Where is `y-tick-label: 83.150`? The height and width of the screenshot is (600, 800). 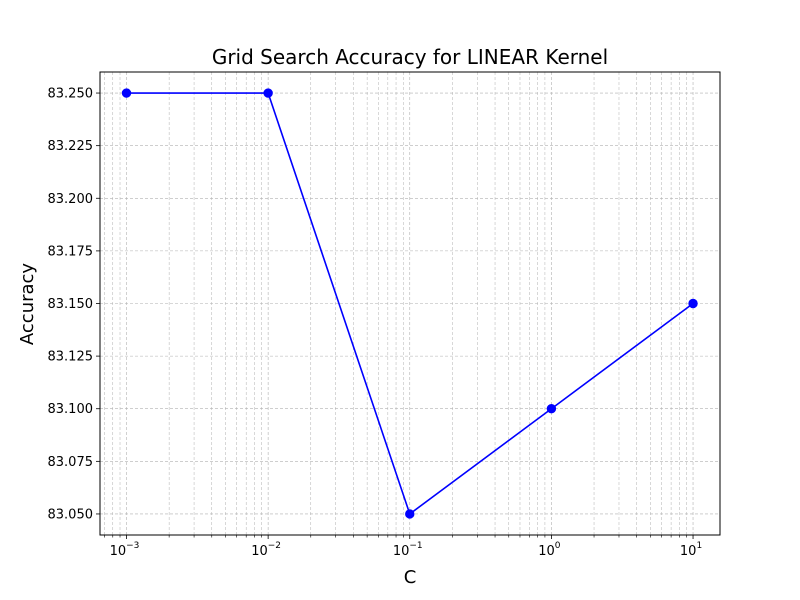 y-tick-label: 83.150 is located at coordinates (71, 304).